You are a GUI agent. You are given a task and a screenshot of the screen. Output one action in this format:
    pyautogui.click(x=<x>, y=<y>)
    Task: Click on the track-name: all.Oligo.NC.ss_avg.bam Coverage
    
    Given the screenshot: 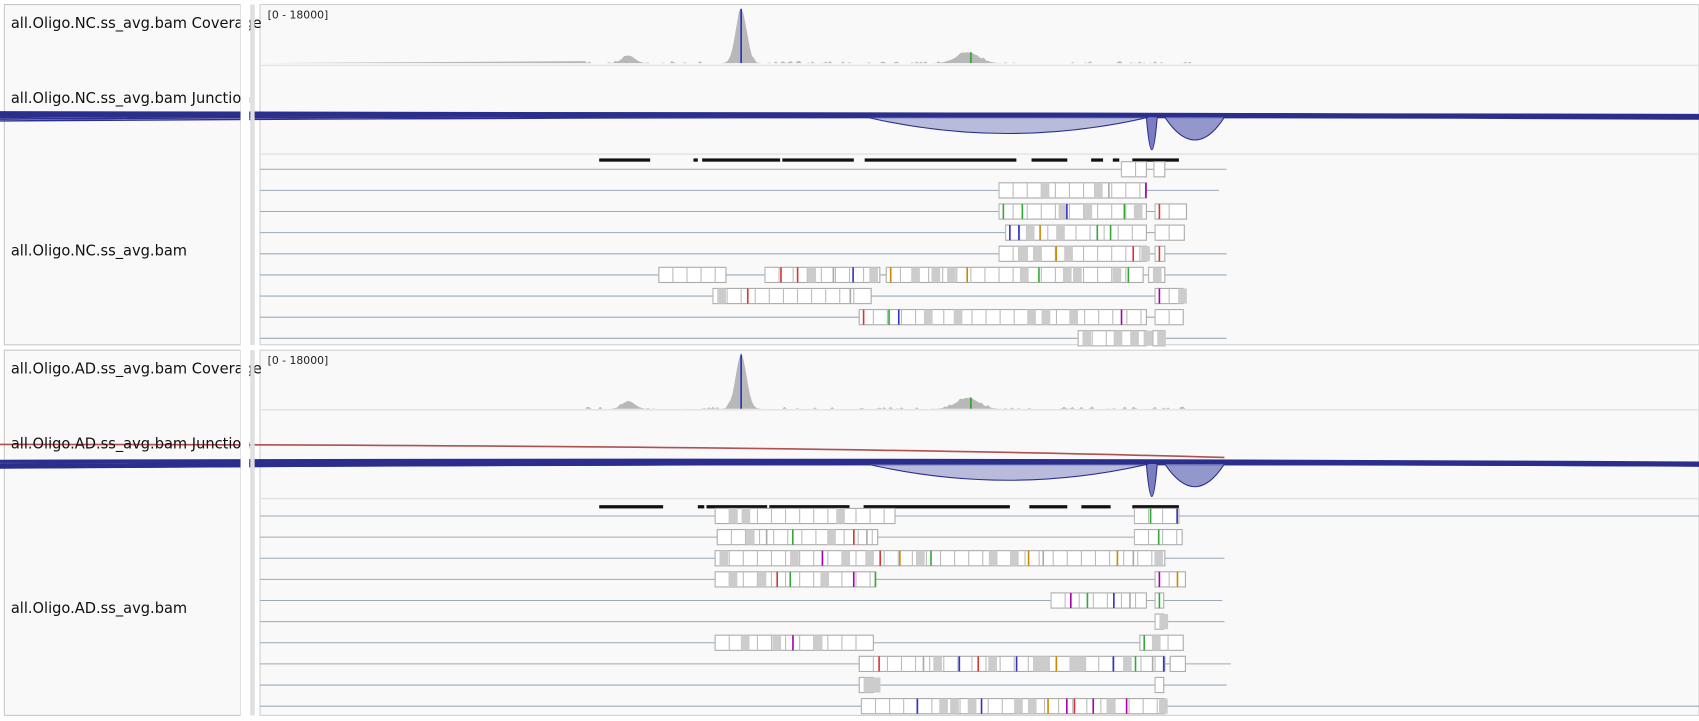 What is the action you would take?
    pyautogui.click(x=136, y=23)
    